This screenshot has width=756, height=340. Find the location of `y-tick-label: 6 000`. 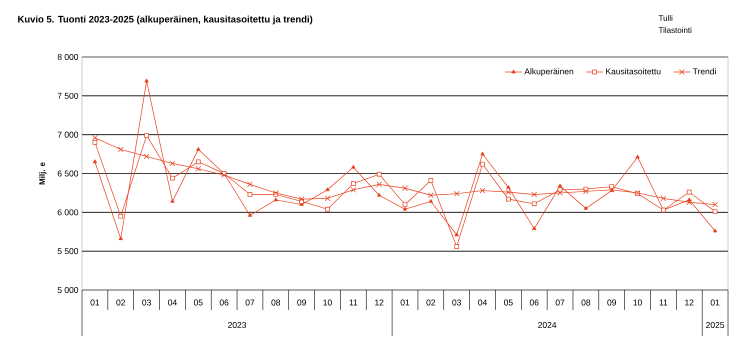

y-tick-label: 6 000 is located at coordinates (68, 212).